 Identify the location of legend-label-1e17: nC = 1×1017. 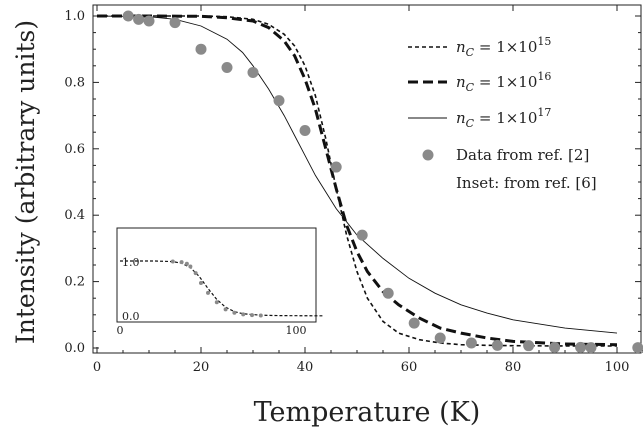
(503, 118).